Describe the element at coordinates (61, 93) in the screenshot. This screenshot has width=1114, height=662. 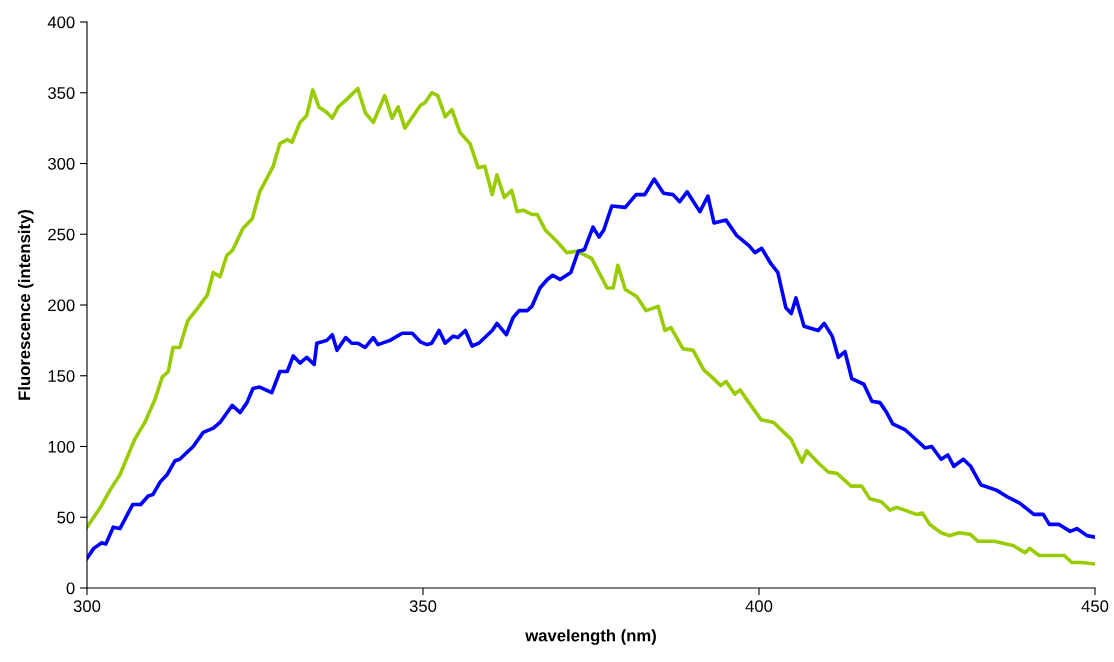
I see `y-tick-label: 350` at that location.